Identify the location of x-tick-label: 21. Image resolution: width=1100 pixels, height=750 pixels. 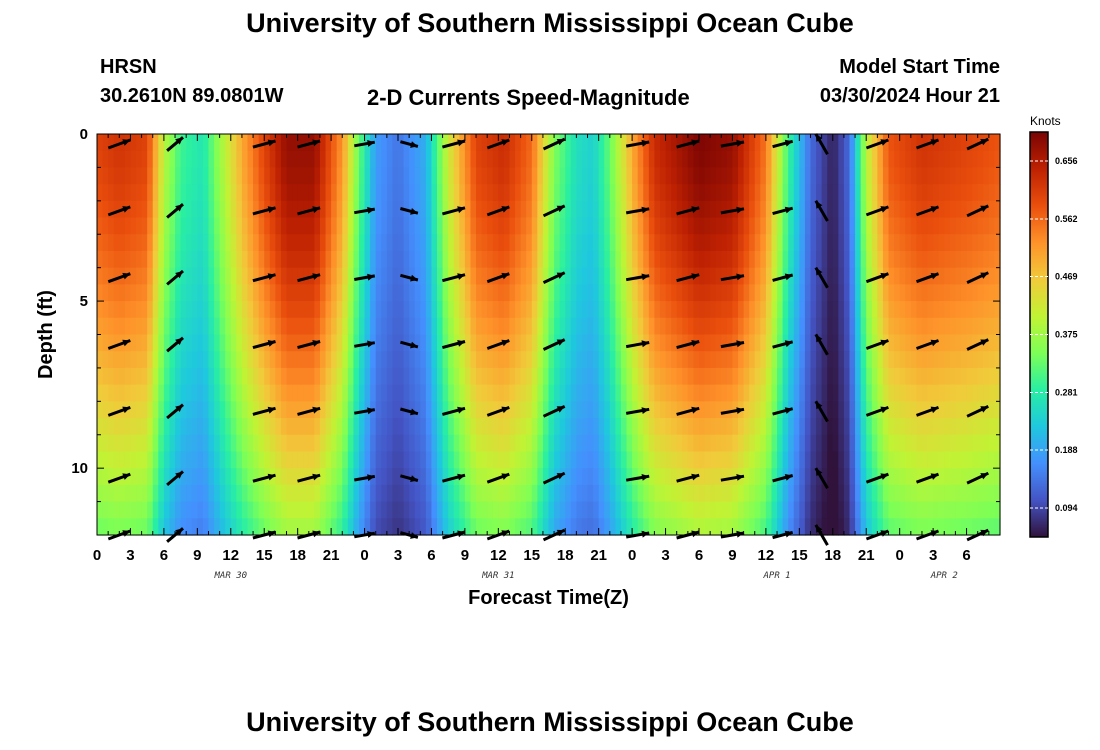
(598, 555).